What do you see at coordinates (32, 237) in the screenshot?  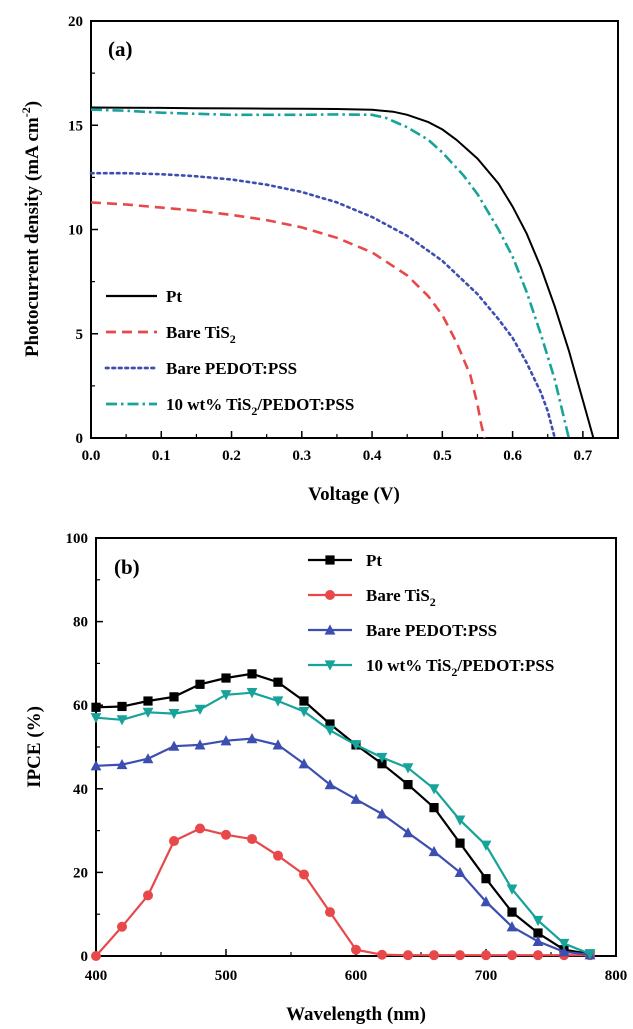 I see `panel-a-y-axis-label-main: Photocurrent density (mA cm` at bounding box center [32, 237].